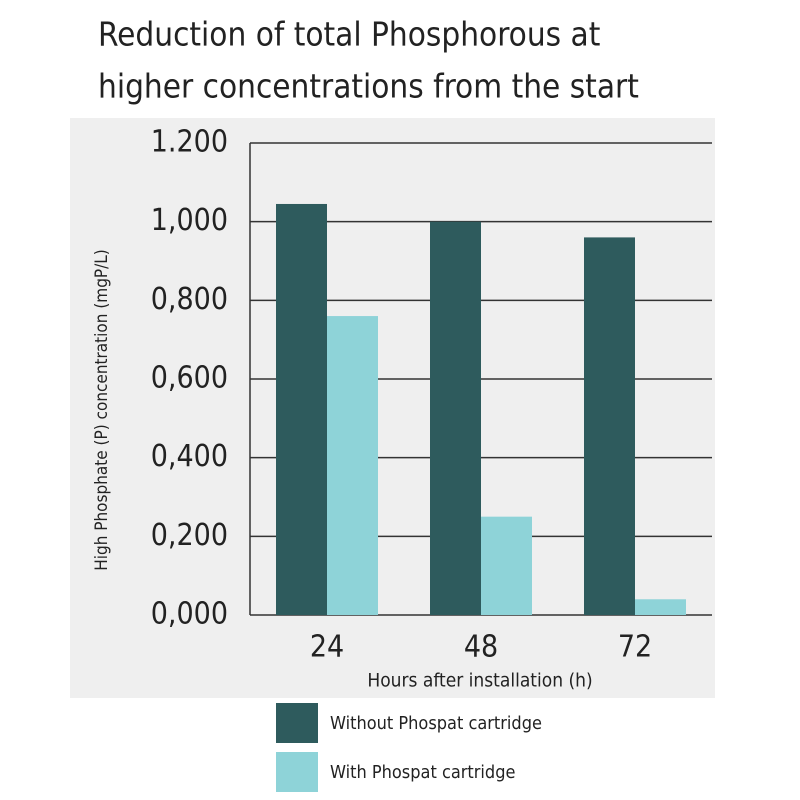 The width and height of the screenshot is (800, 800). What do you see at coordinates (189, 456) in the screenshot?
I see `y-tick-label: 0,400` at bounding box center [189, 456].